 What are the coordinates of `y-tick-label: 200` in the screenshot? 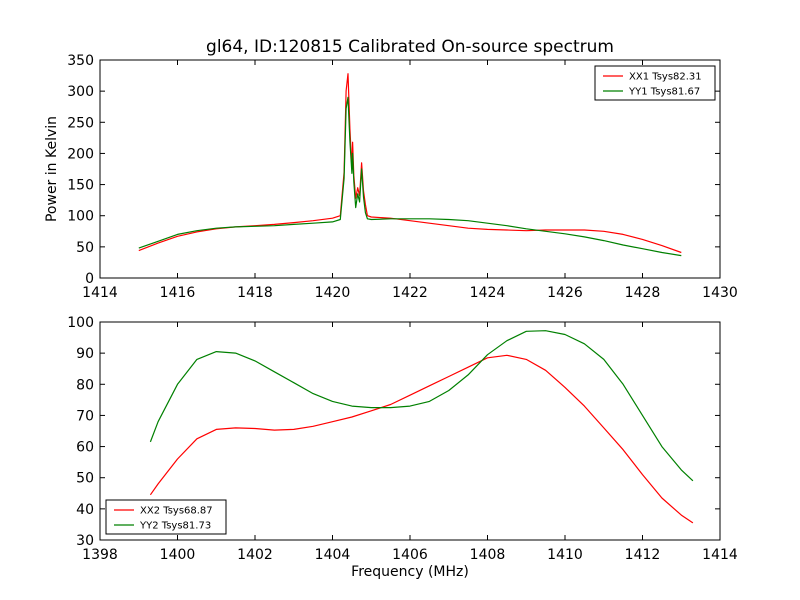 It's located at (80, 154).